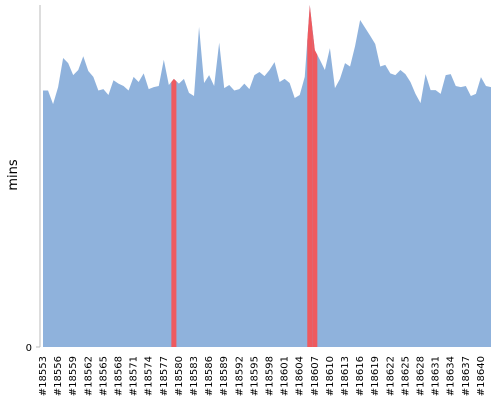 The image size is (500, 400). Describe the element at coordinates (73, 376) in the screenshot. I see `x-tick-label: #18559` at that location.